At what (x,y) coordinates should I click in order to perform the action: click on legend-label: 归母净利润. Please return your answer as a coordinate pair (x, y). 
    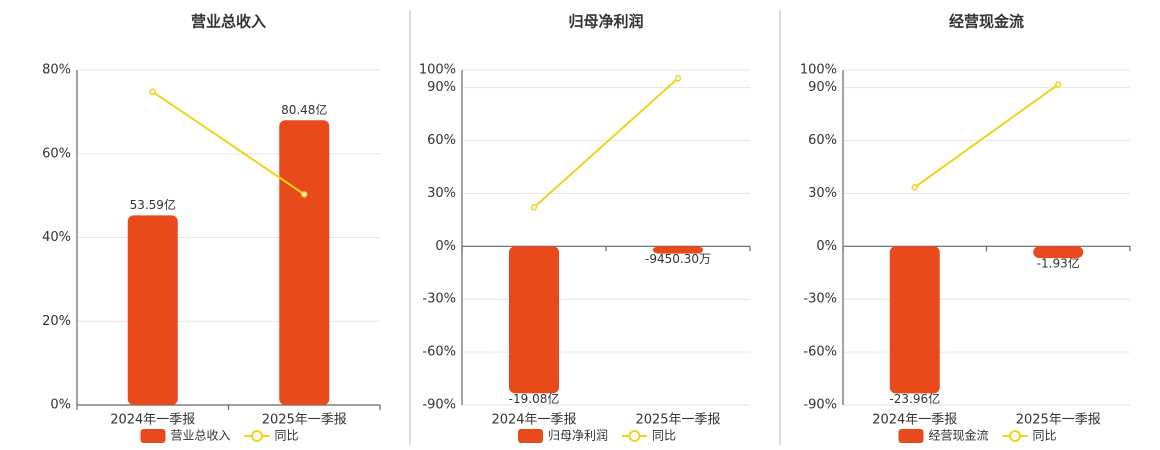
    Looking at the image, I should click on (578, 436).